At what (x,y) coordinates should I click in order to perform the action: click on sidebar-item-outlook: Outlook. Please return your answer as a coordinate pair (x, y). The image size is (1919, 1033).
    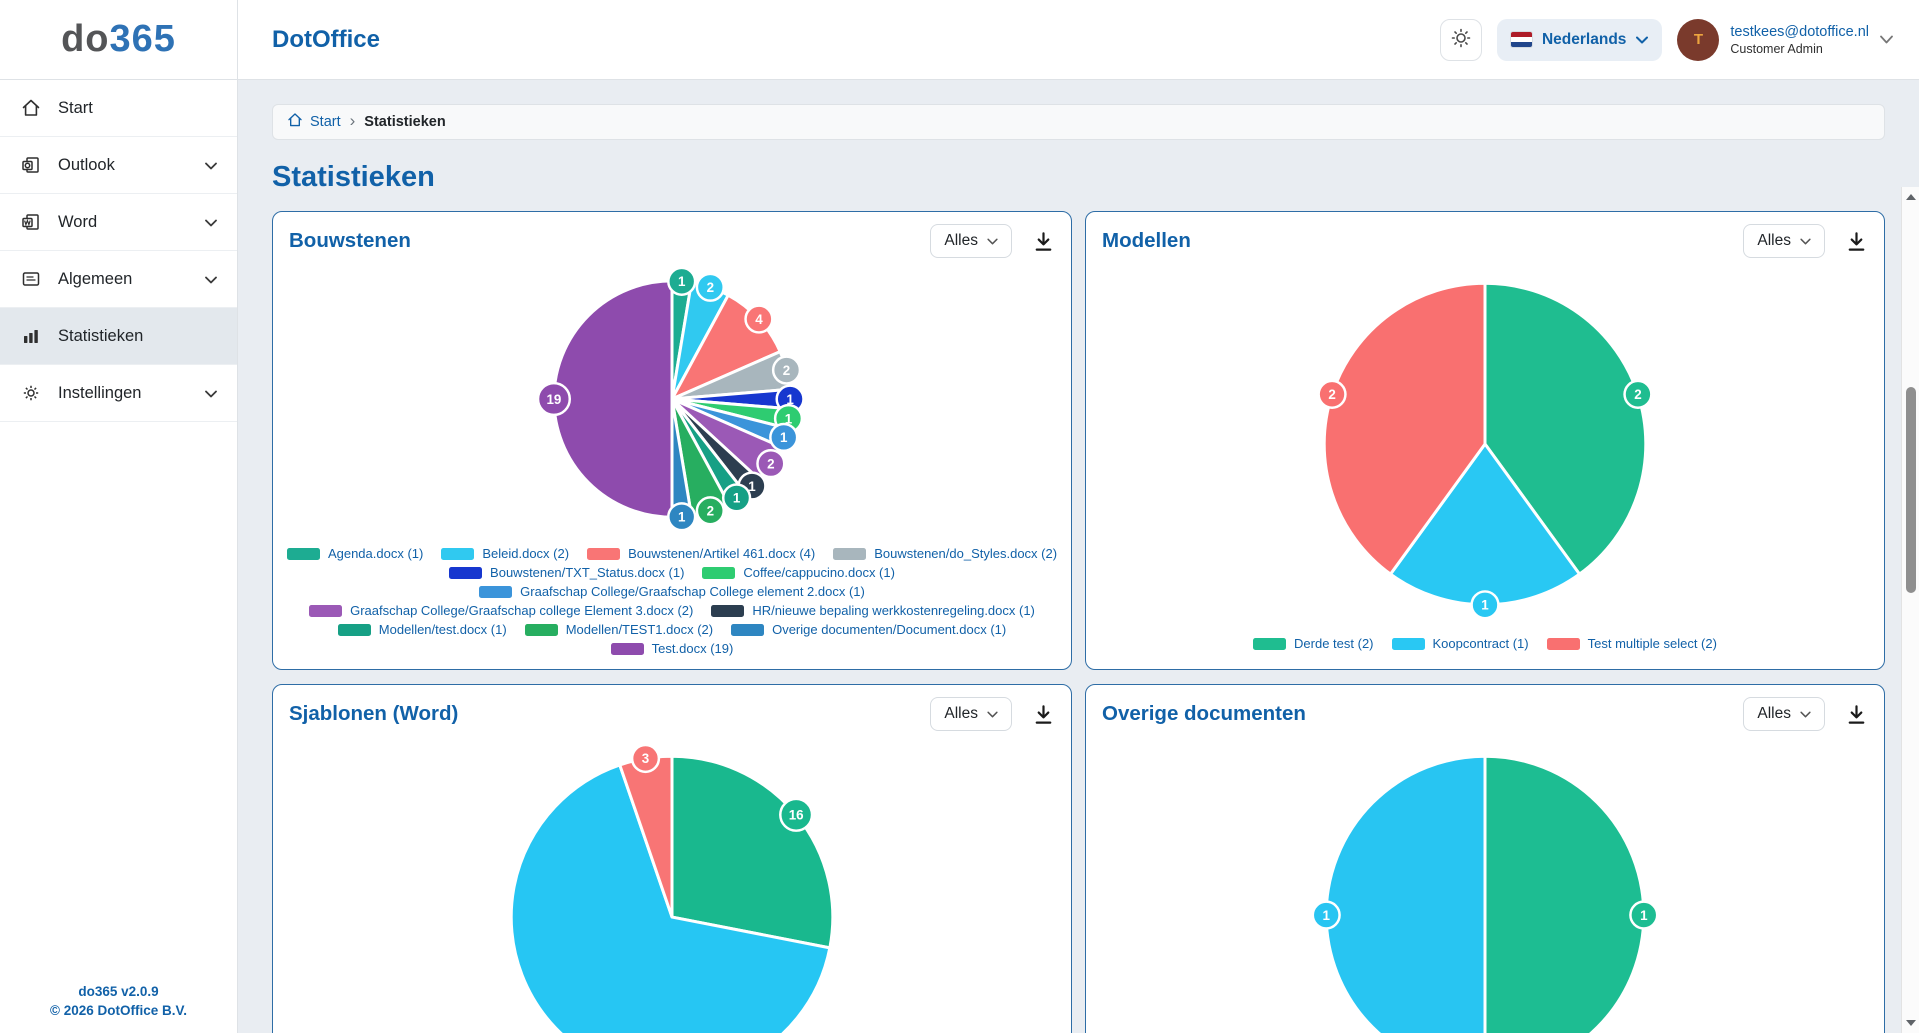
    Looking at the image, I should click on (118, 165).